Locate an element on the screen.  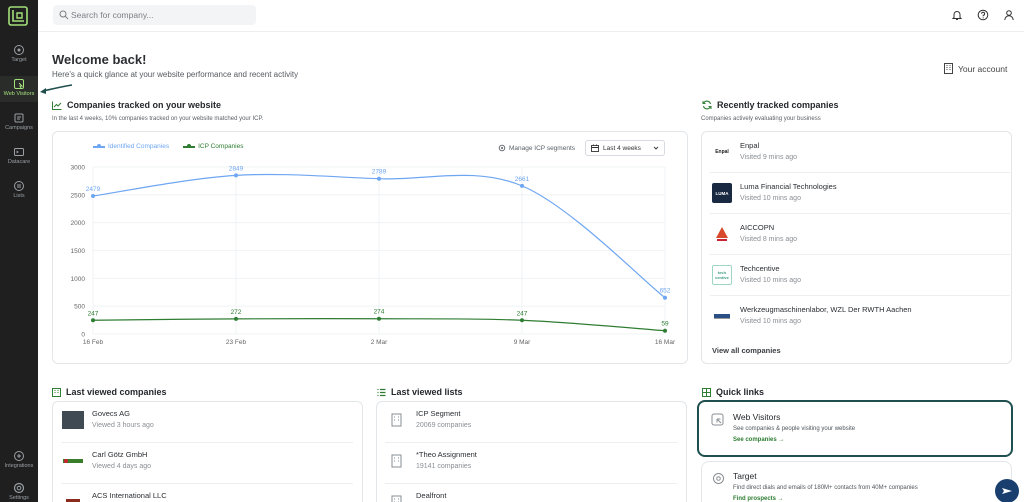
sidebar-item-datacare: Datacare is located at coordinates (19, 159).